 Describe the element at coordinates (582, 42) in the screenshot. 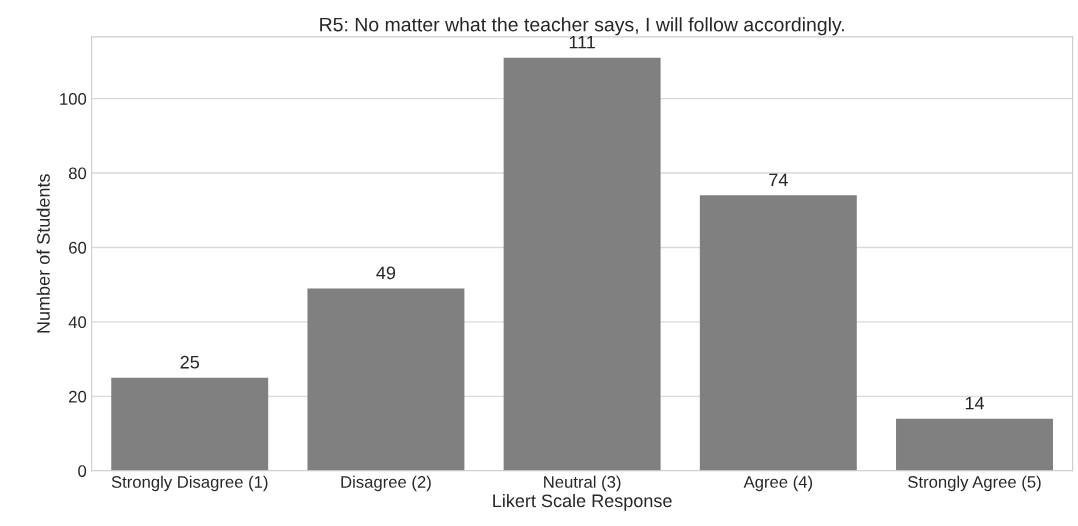

I see `data-label: 111` at that location.